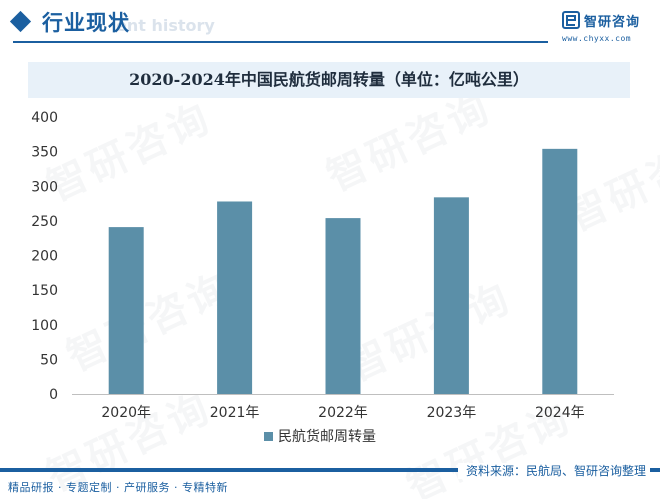 Image resolution: width=660 pixels, height=499 pixels. I want to click on logo-icon, so click(571, 20).